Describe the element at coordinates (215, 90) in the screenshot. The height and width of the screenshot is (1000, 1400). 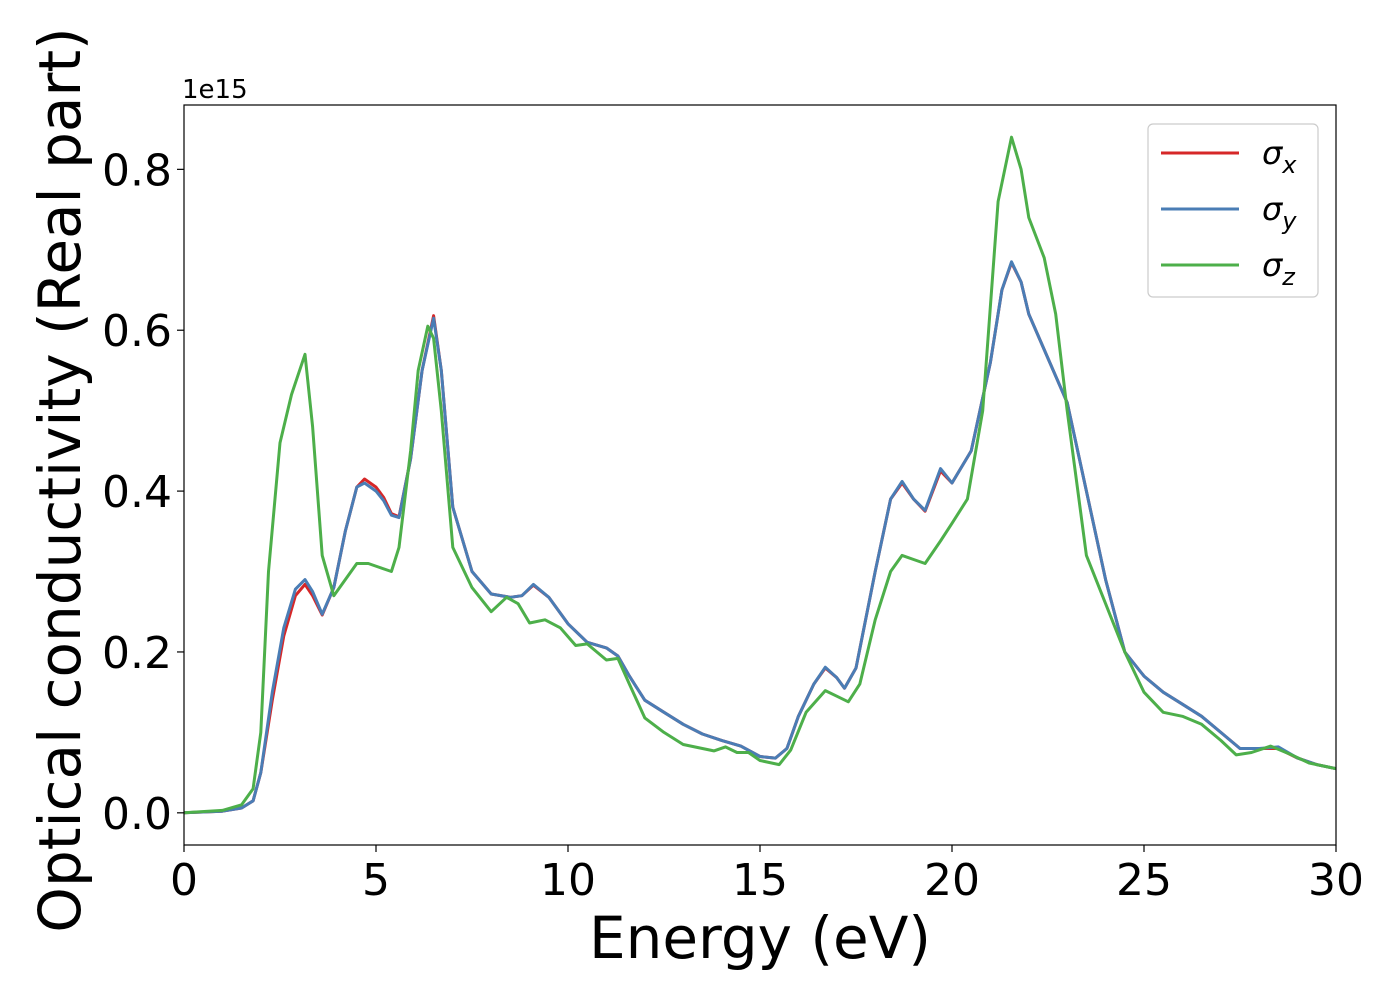
I see `y-offset-text: 1e15` at that location.